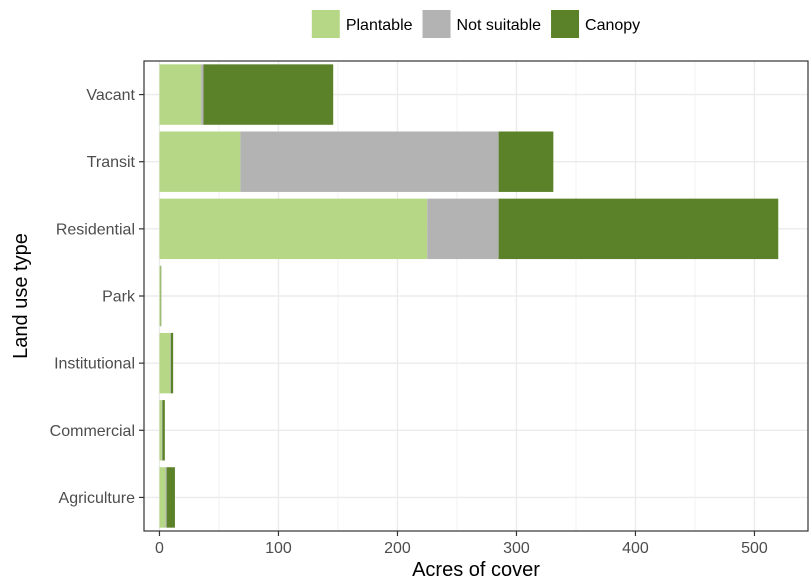 The image size is (812, 581). What do you see at coordinates (202, 94) in the screenshot?
I see `bar-vacant-not-suitable` at bounding box center [202, 94].